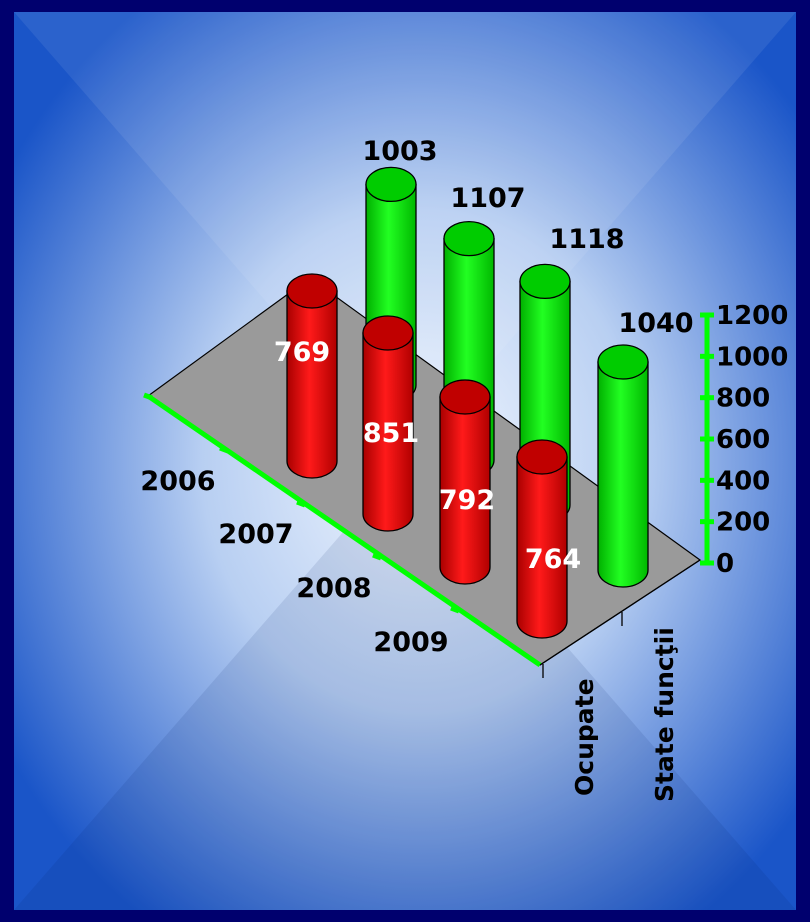  What do you see at coordinates (586, 239) in the screenshot?
I see `data-label-state-functii-2008: 1118` at bounding box center [586, 239].